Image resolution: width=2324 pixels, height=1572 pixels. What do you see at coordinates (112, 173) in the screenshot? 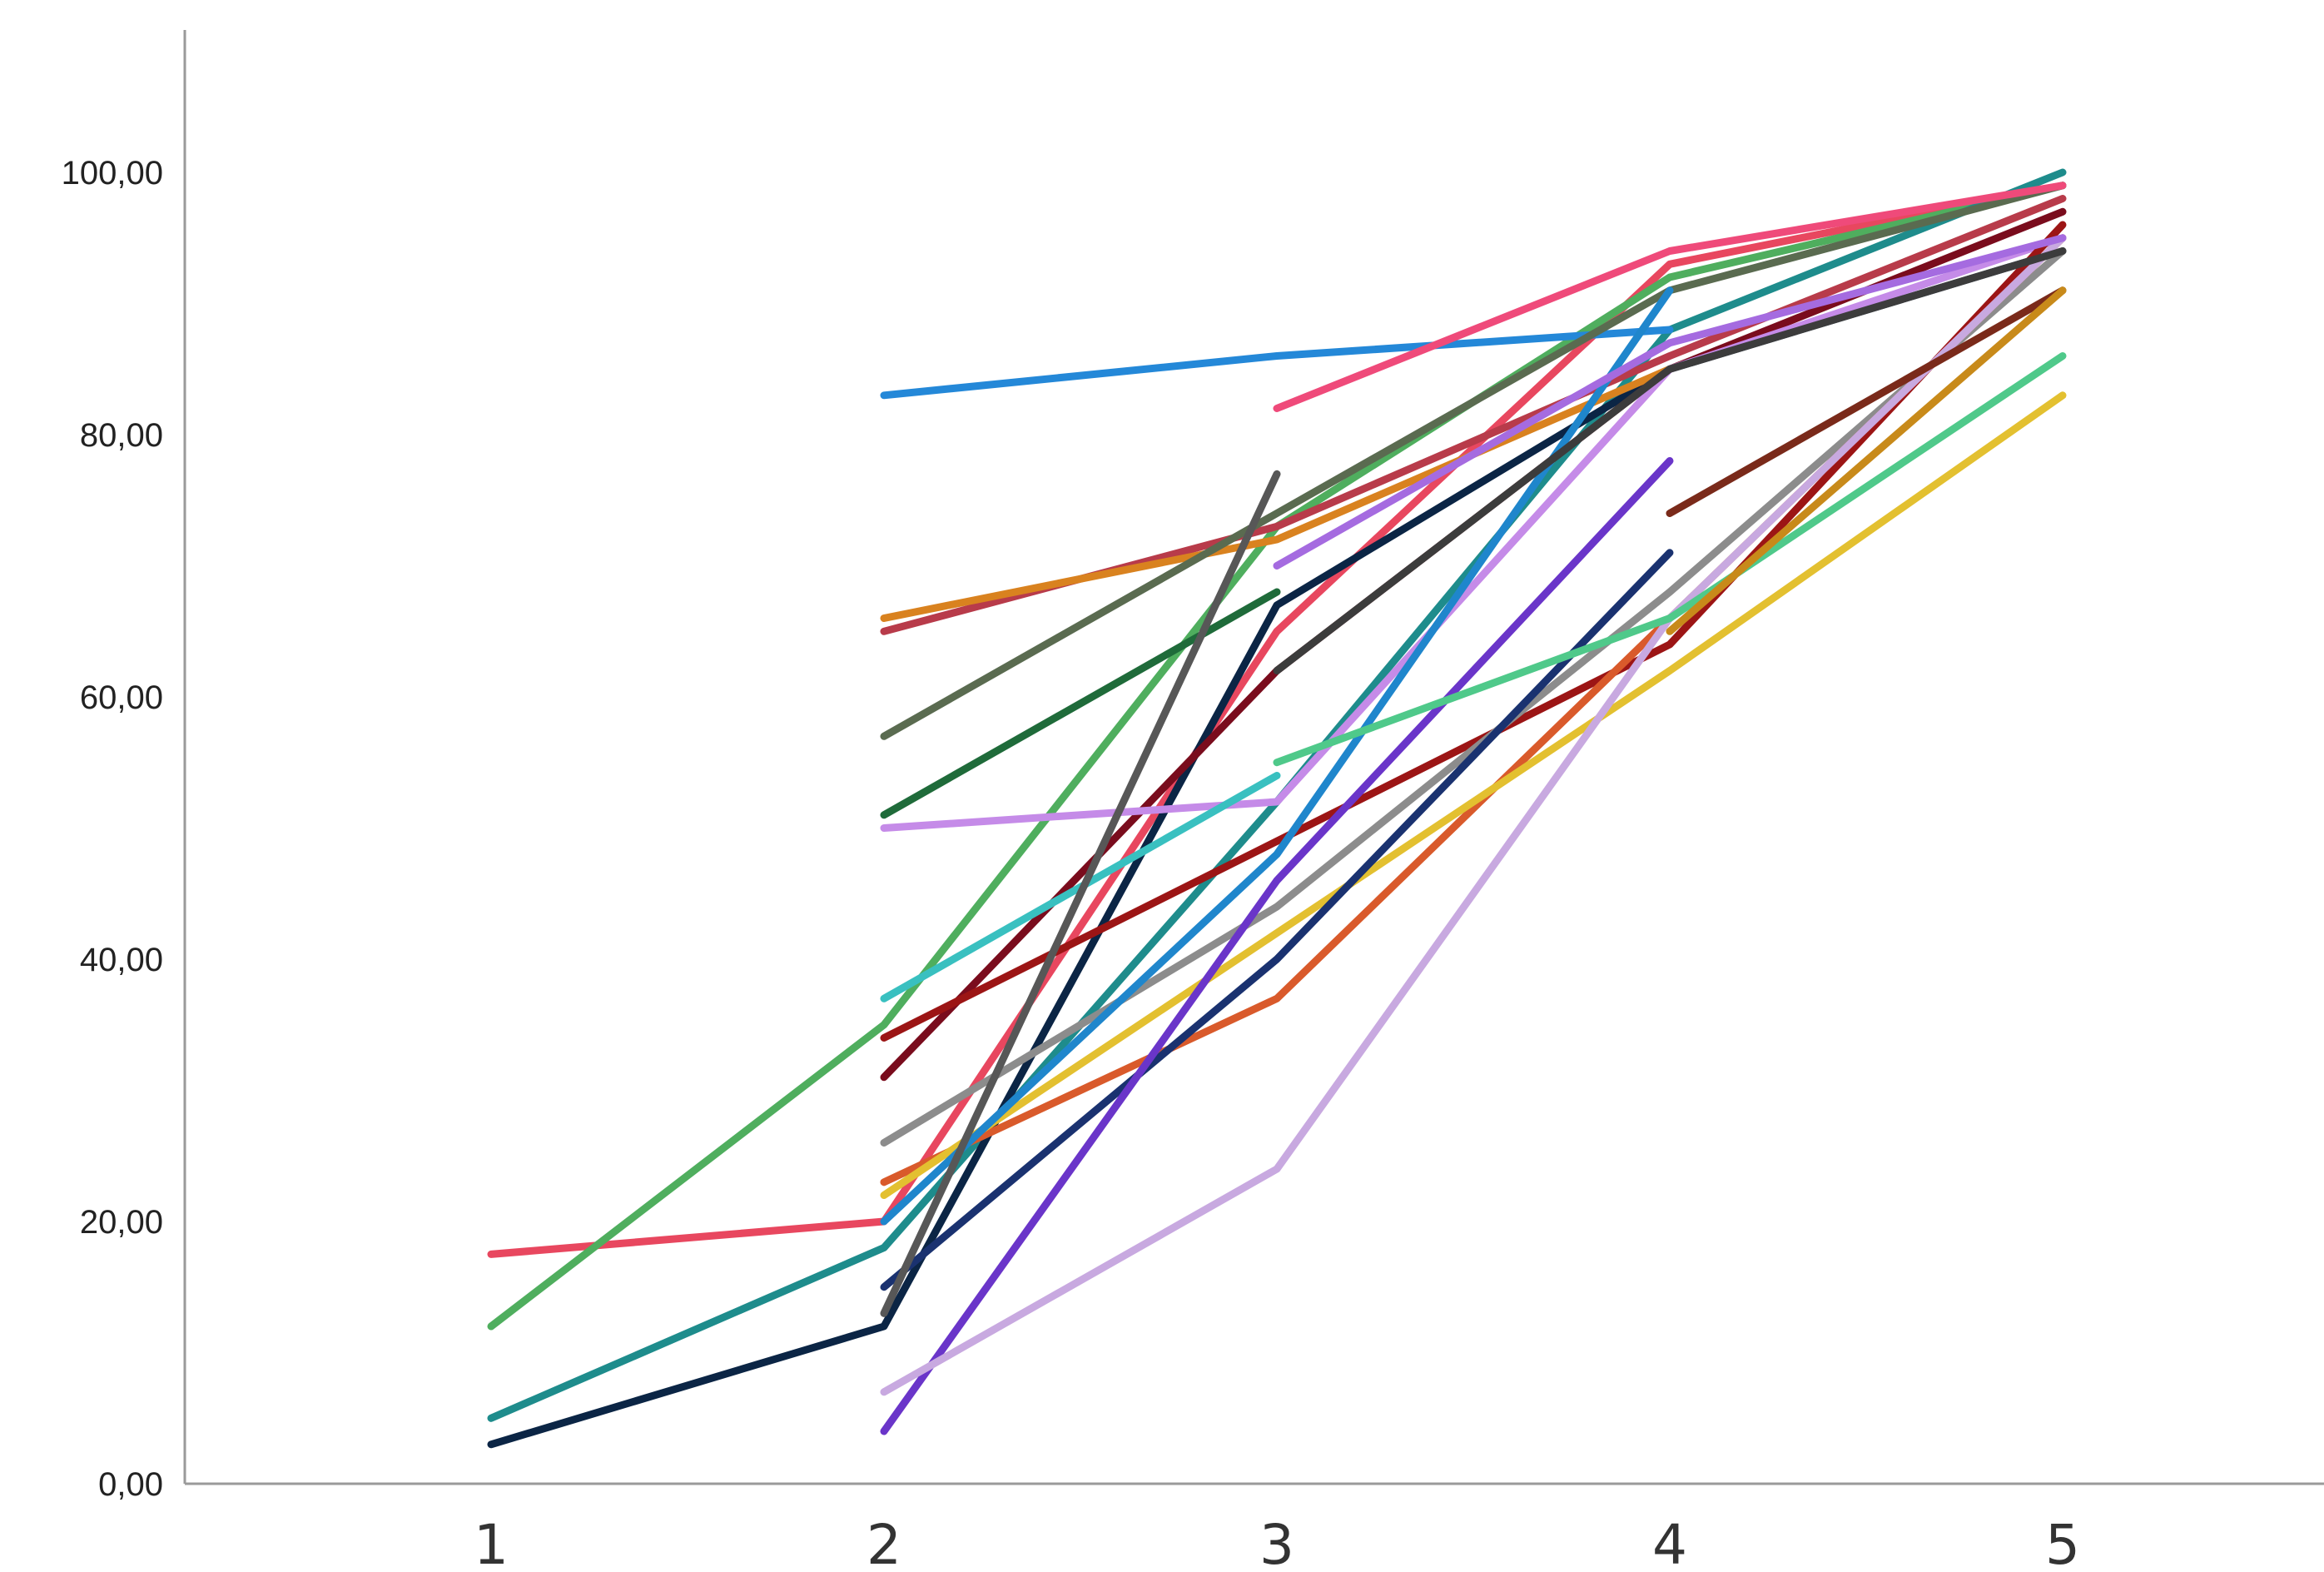
I see `y-tick-label: 100,00` at bounding box center [112, 173].